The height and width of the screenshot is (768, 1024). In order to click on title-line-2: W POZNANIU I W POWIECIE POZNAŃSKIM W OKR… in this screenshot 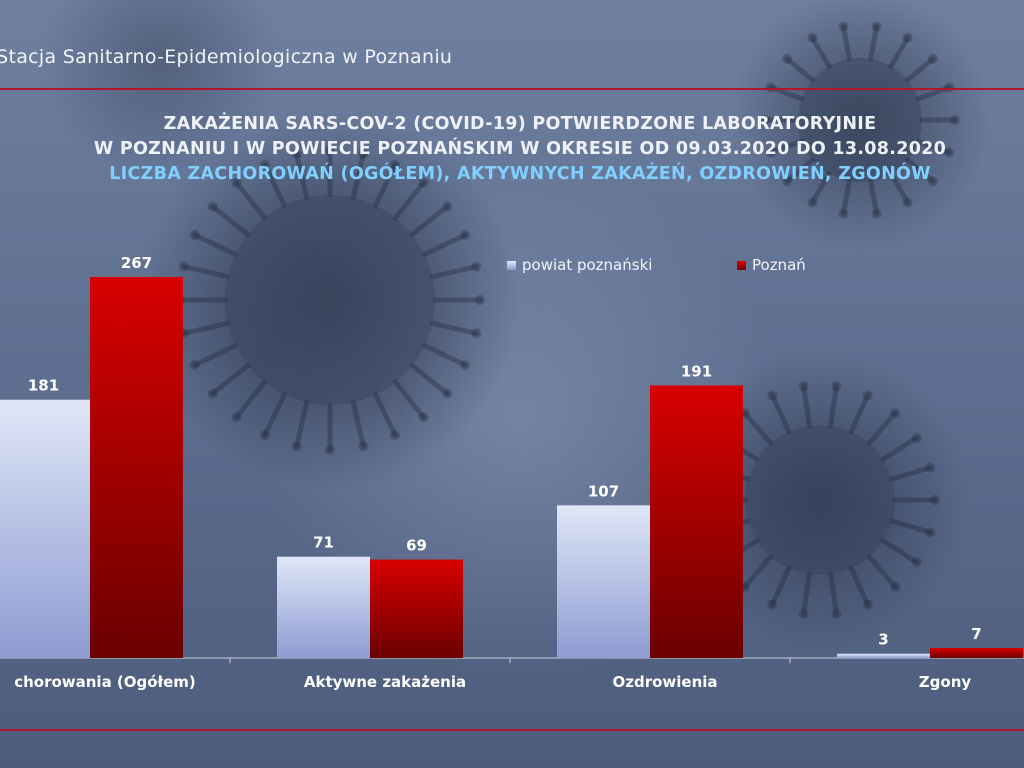, I will do `click(520, 149)`.